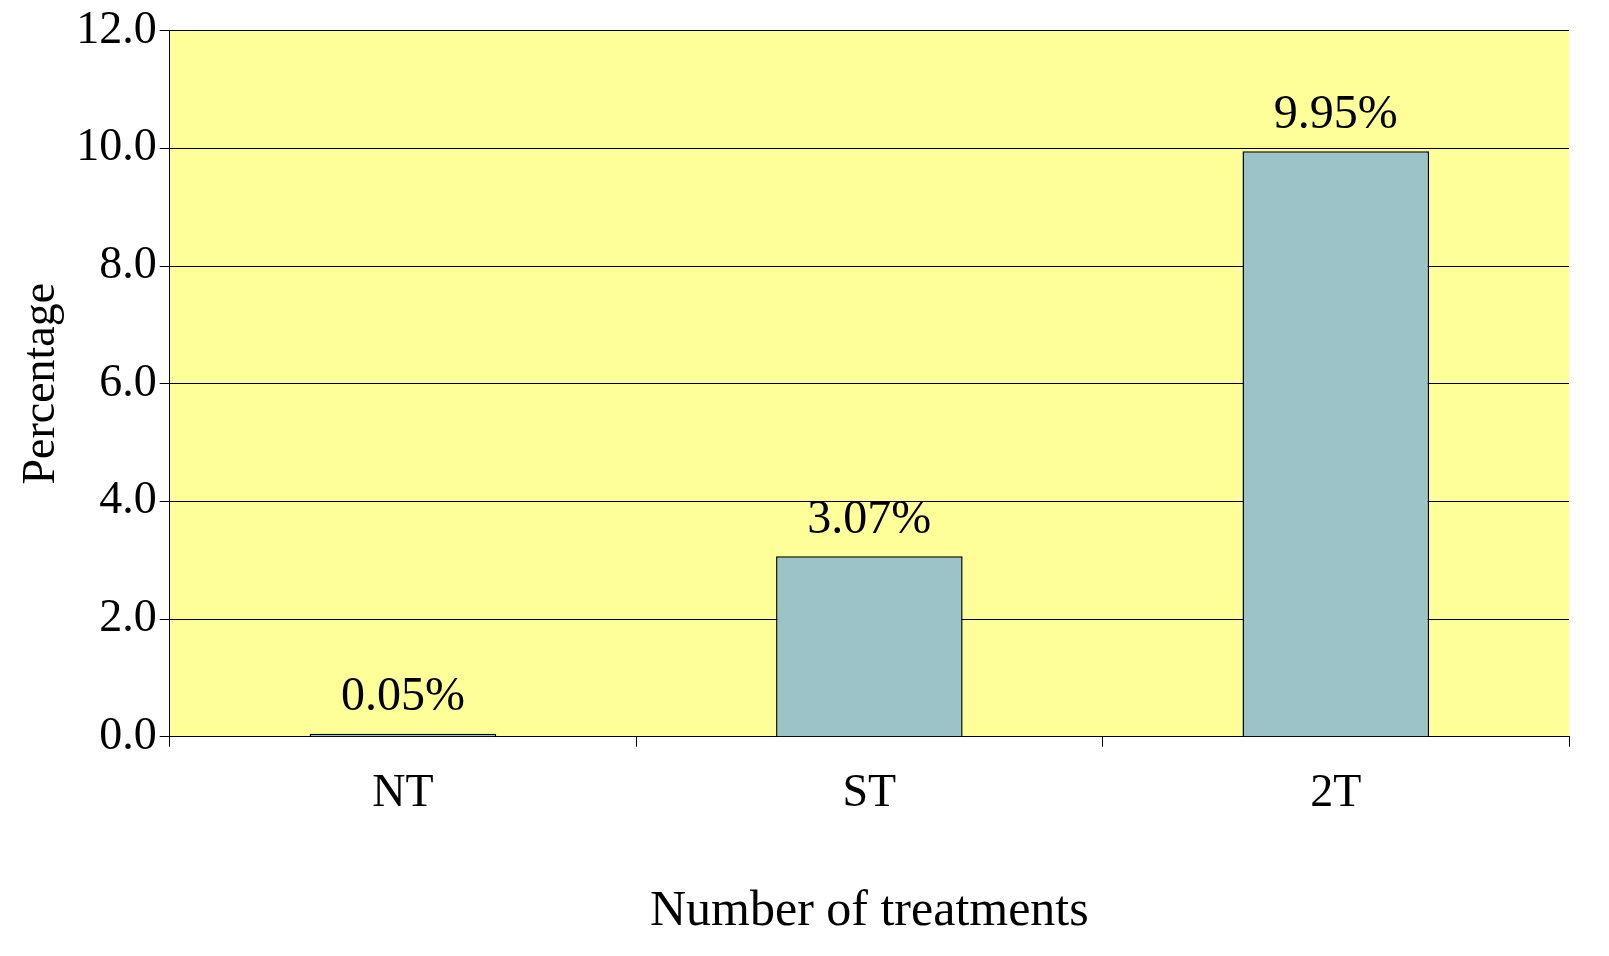 Image resolution: width=1609 pixels, height=956 pixels. I want to click on data-label: 0.05%, so click(402, 694).